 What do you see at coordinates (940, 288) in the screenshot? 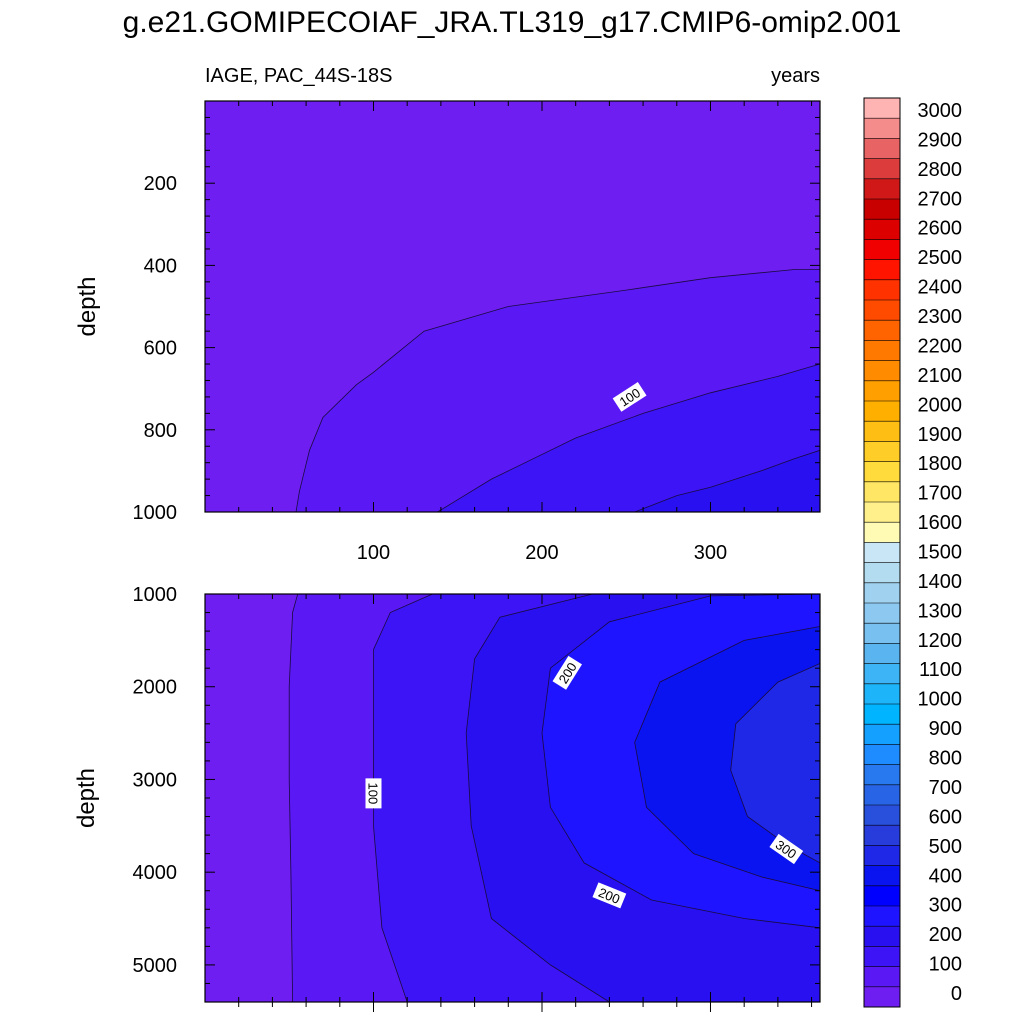
I see `colorbar-label: 2400` at bounding box center [940, 288].